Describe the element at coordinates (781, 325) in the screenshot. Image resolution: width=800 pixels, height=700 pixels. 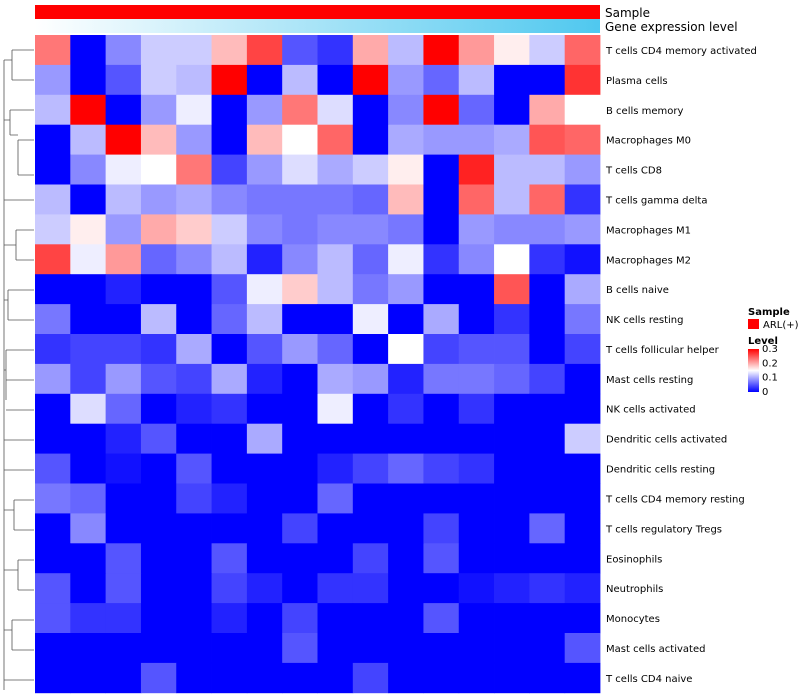
I see `legend-sample-entry: ARL(+)` at that location.